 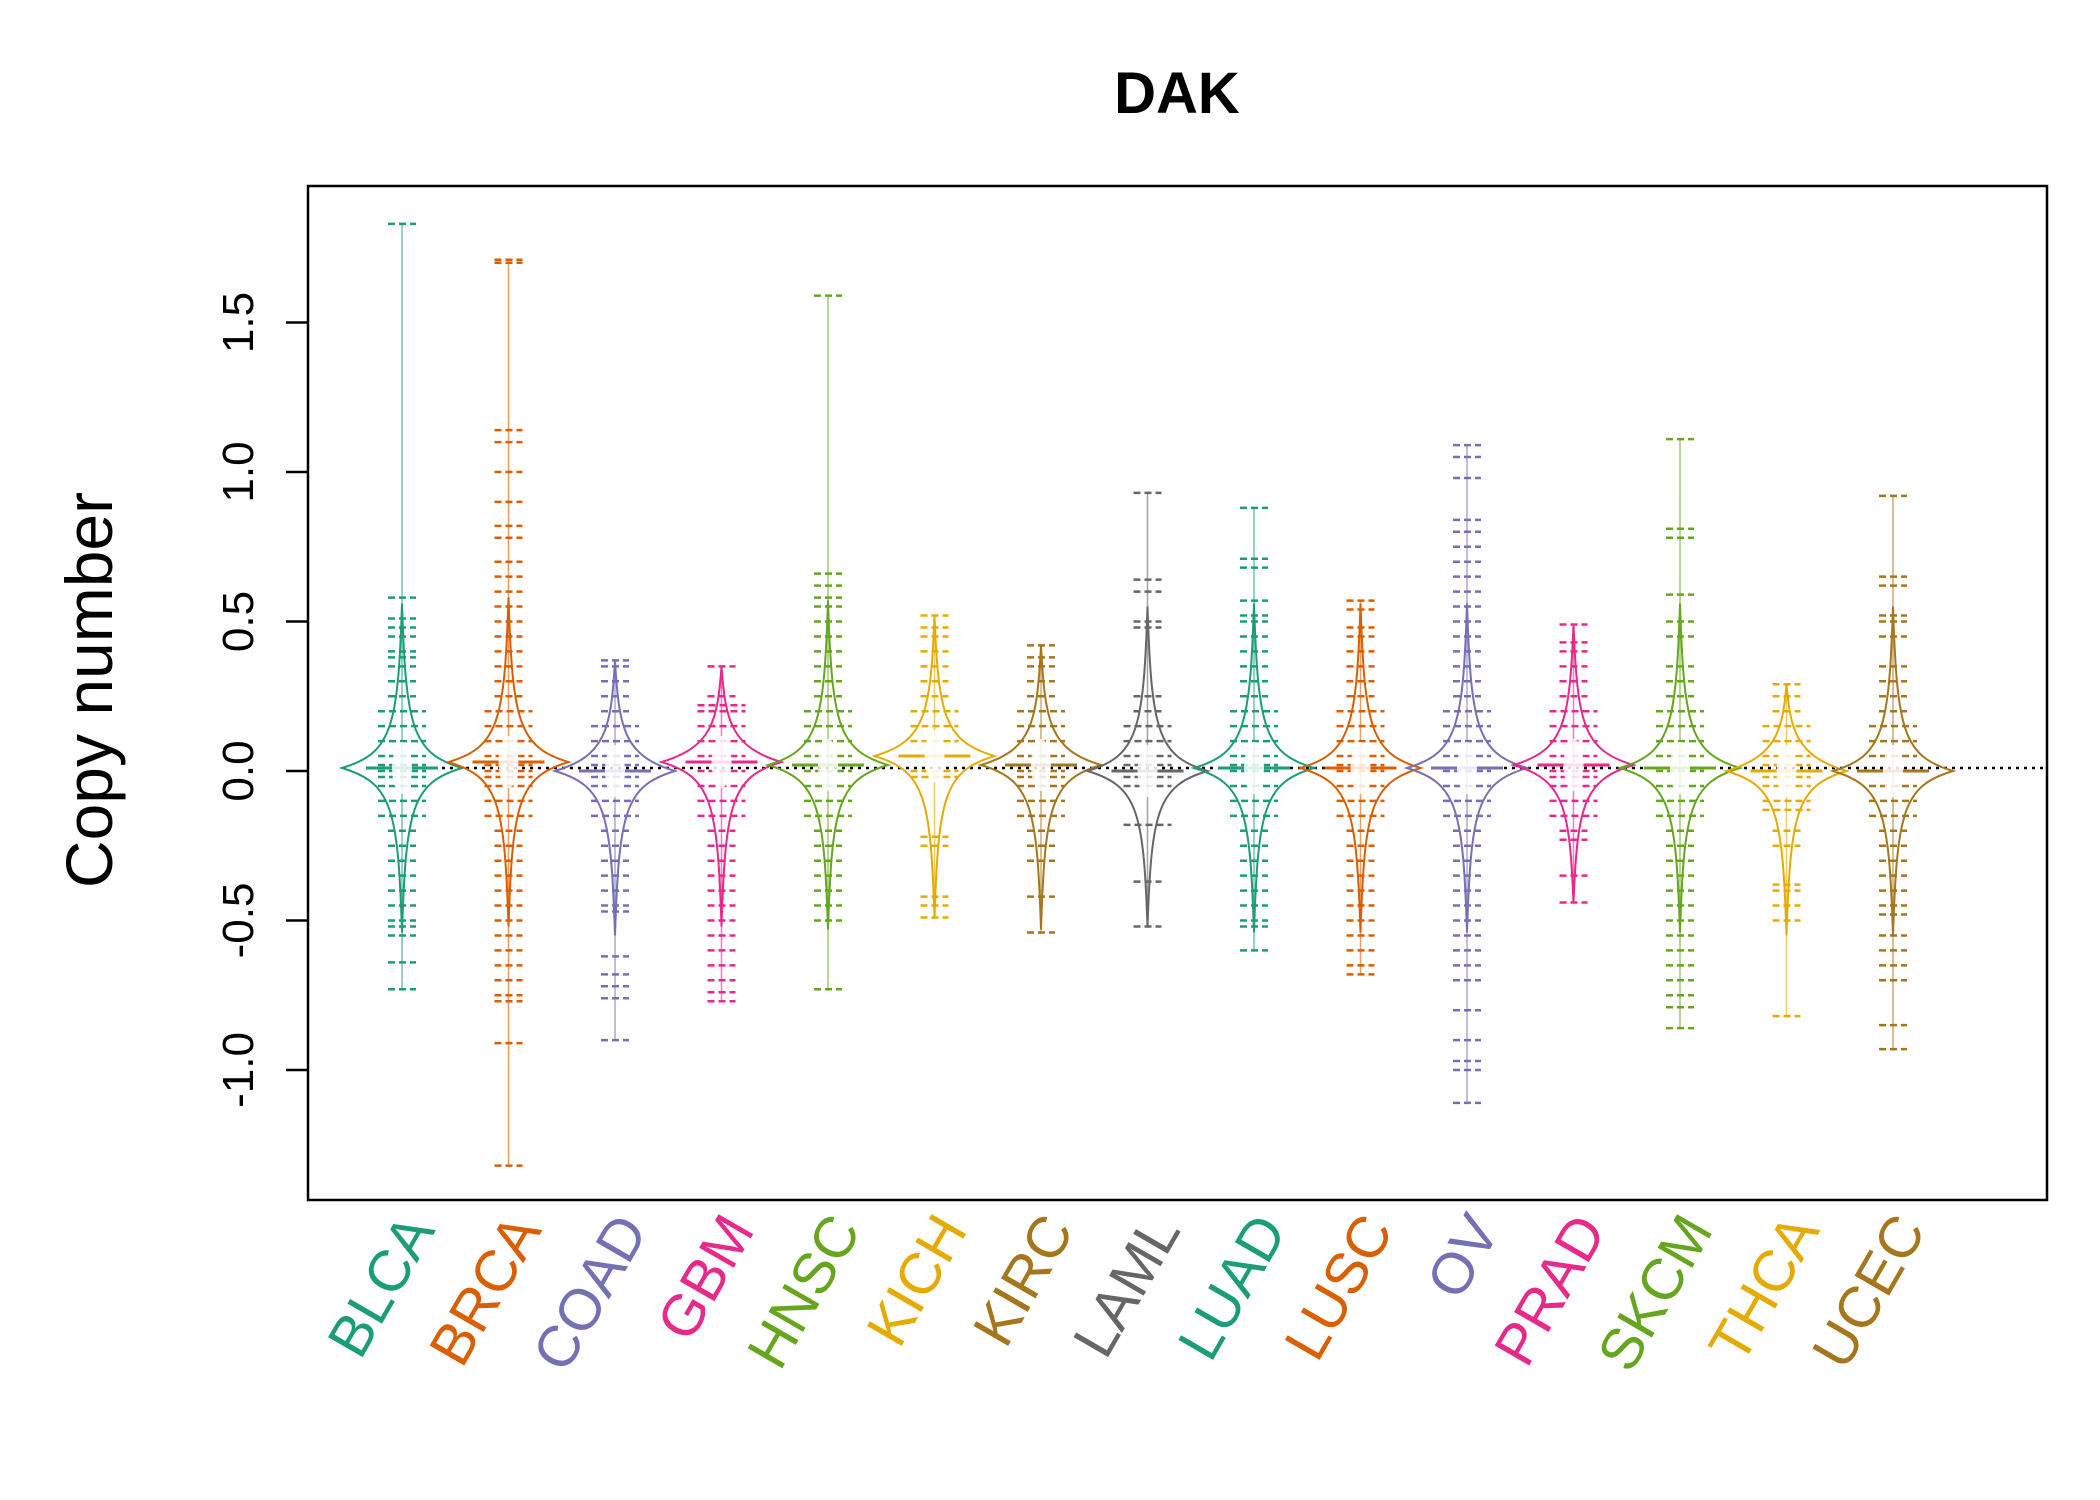 I want to click on bean-luad, so click(x=1254, y=729).